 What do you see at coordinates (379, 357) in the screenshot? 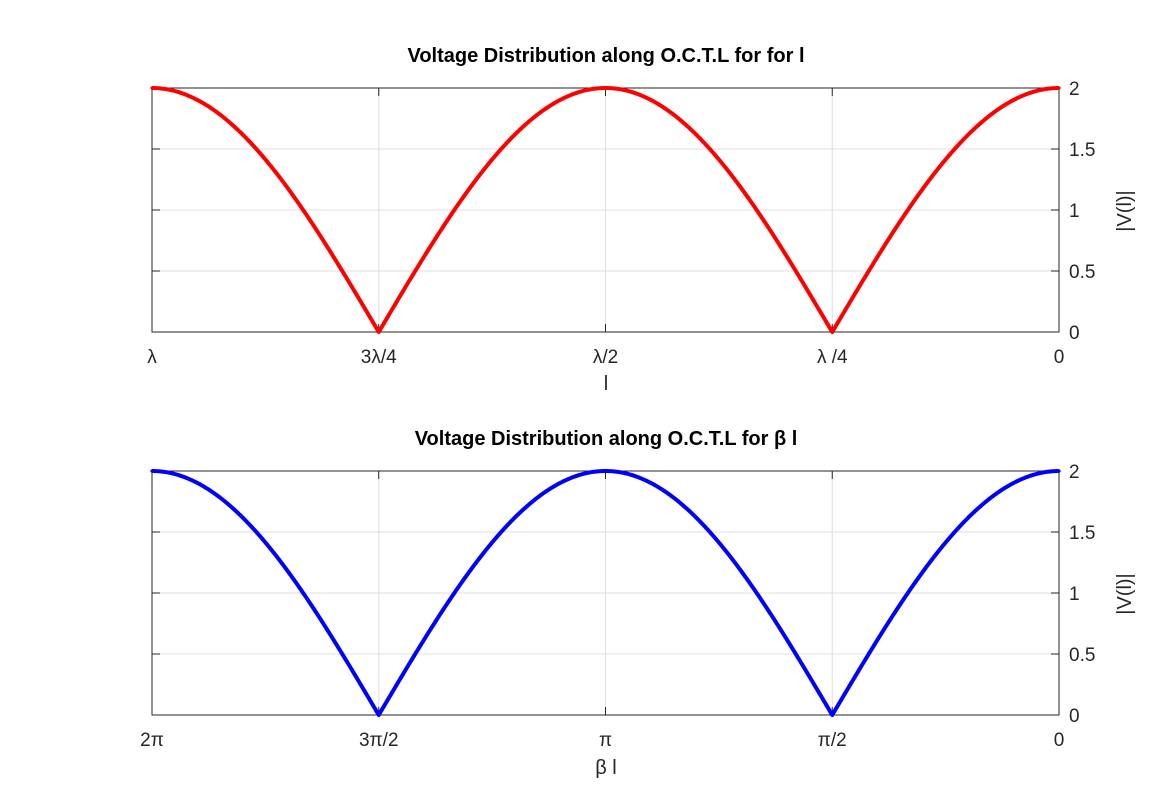
I see `x-tick-label: 3λ/4` at bounding box center [379, 357].